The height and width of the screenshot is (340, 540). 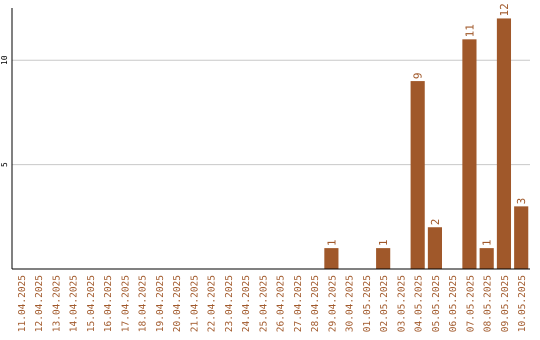 What do you see at coordinates (521, 201) in the screenshot?
I see `data-label: 3` at bounding box center [521, 201].